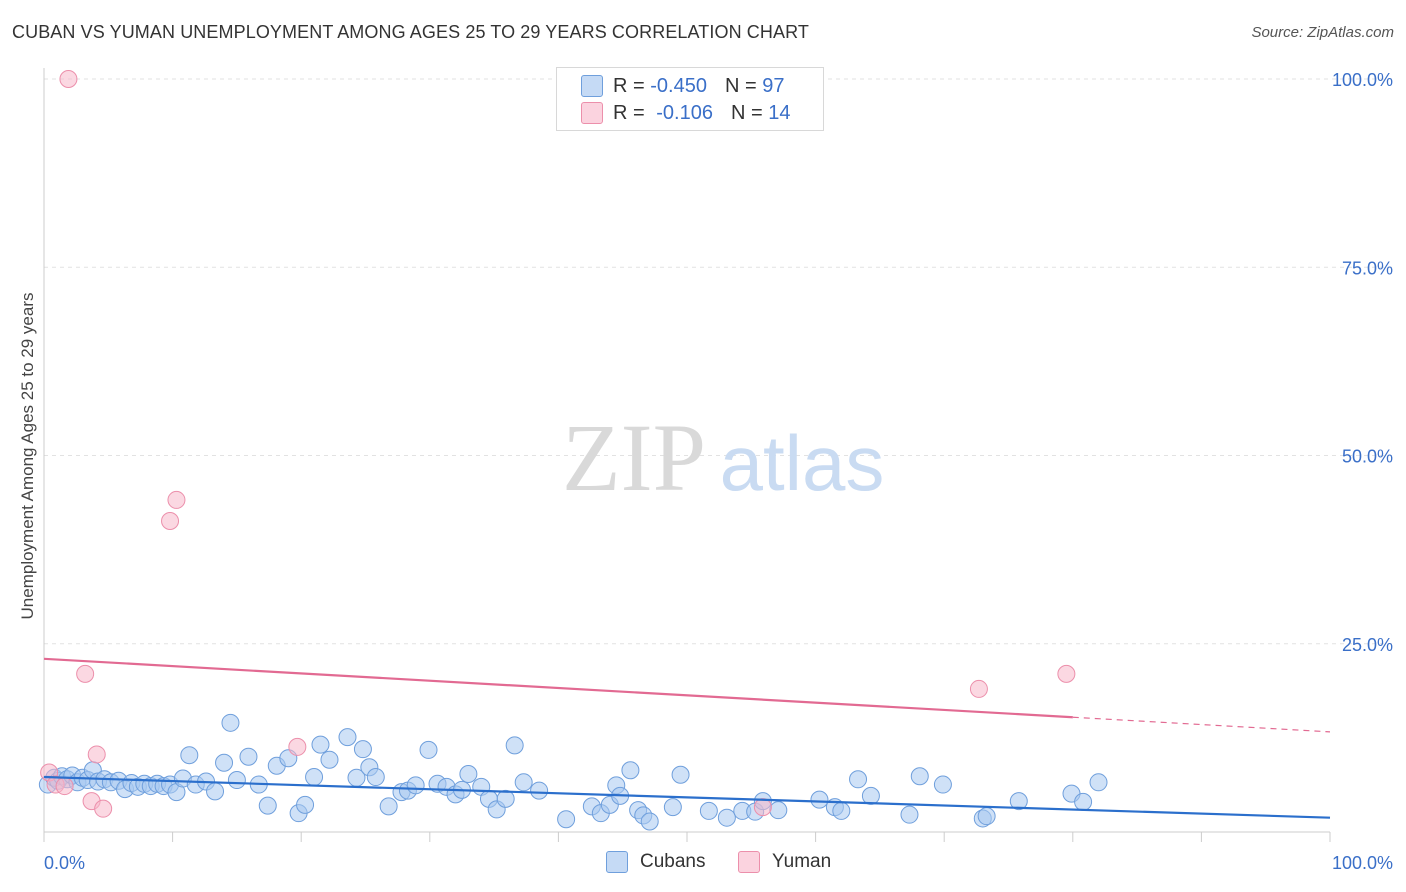  What do you see at coordinates (779, 112) in the screenshot?
I see `legend-n-value: 14` at bounding box center [779, 112].